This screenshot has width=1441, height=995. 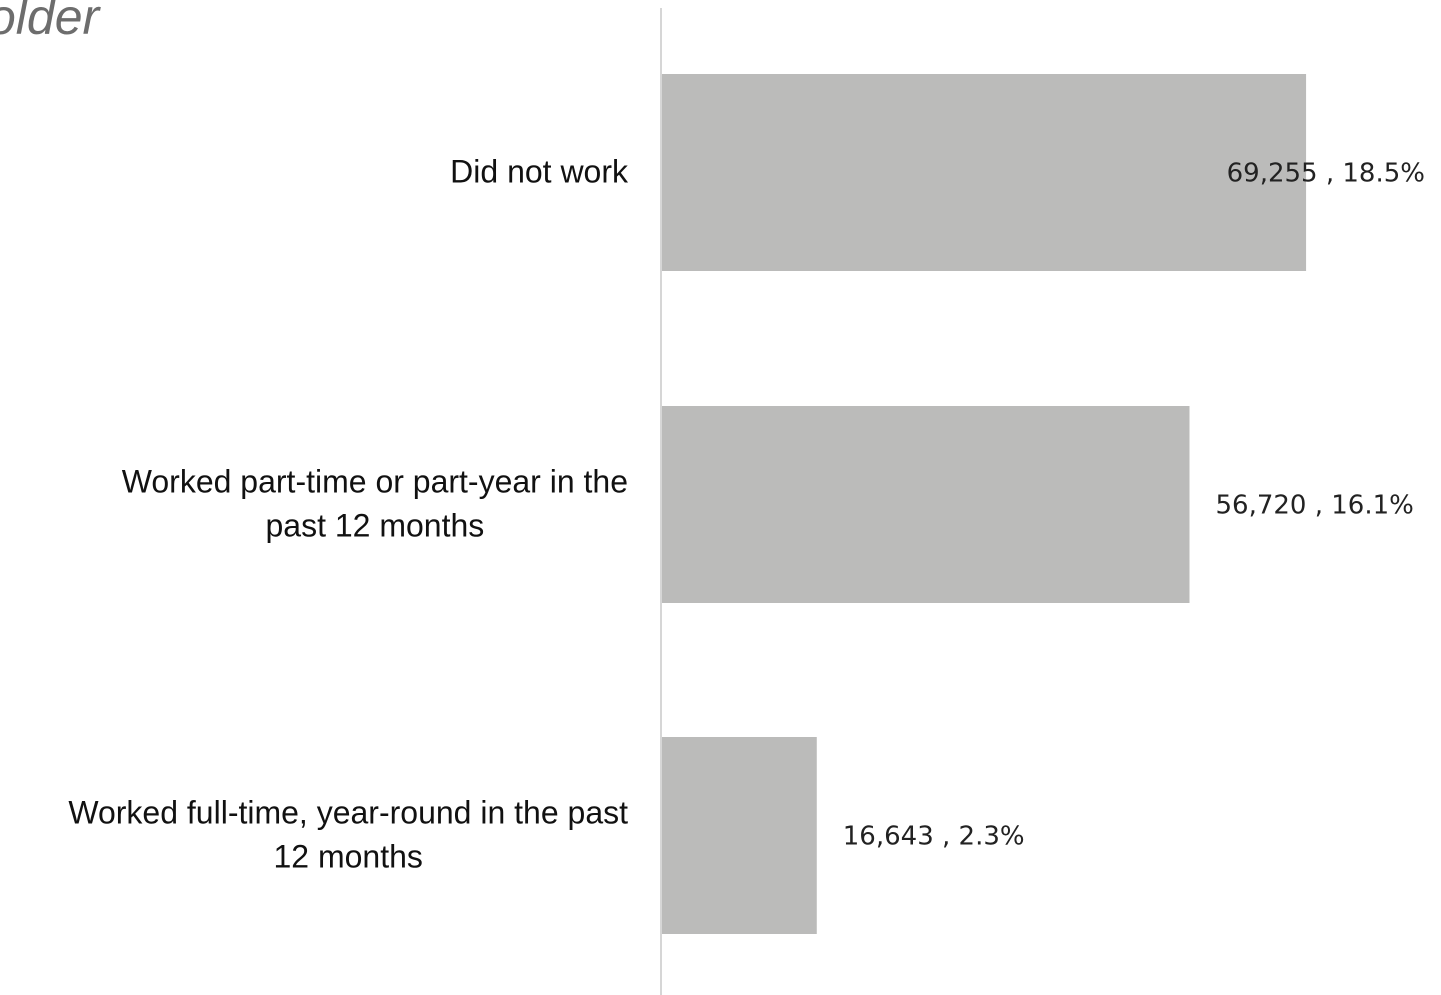 What do you see at coordinates (348, 813) in the screenshot?
I see `category-label-line: Worked full-time, year-round in the past` at bounding box center [348, 813].